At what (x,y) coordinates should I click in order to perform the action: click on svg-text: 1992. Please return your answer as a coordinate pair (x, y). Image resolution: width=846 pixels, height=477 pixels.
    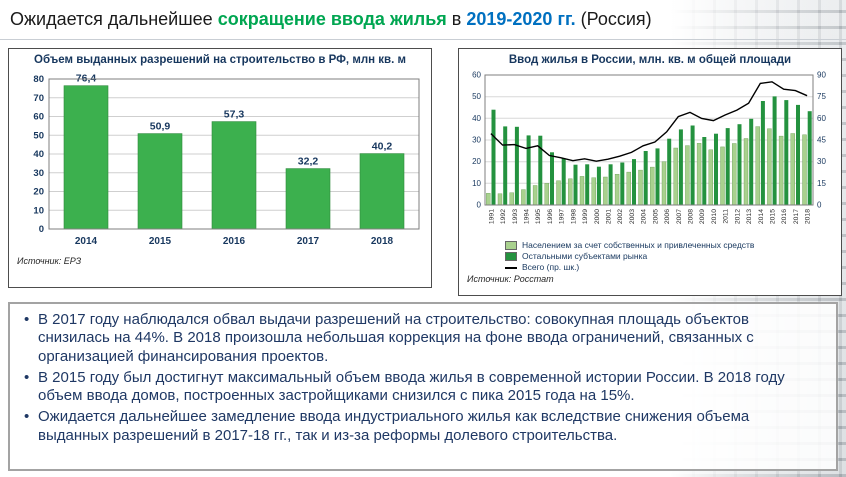
    Looking at the image, I should click on (503, 216).